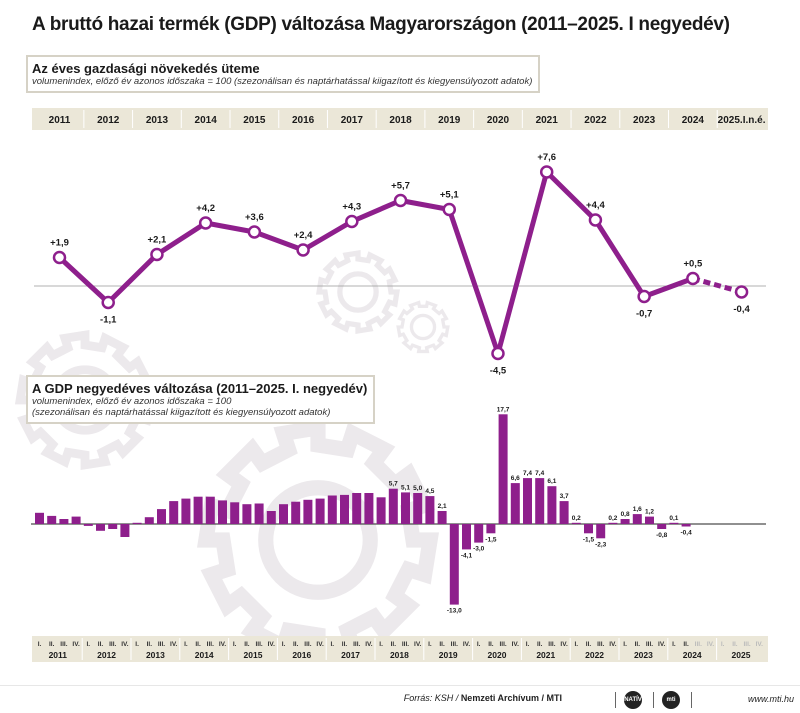  What do you see at coordinates (770, 699) in the screenshot?
I see `footer-url: www.mti.hu` at bounding box center [770, 699].